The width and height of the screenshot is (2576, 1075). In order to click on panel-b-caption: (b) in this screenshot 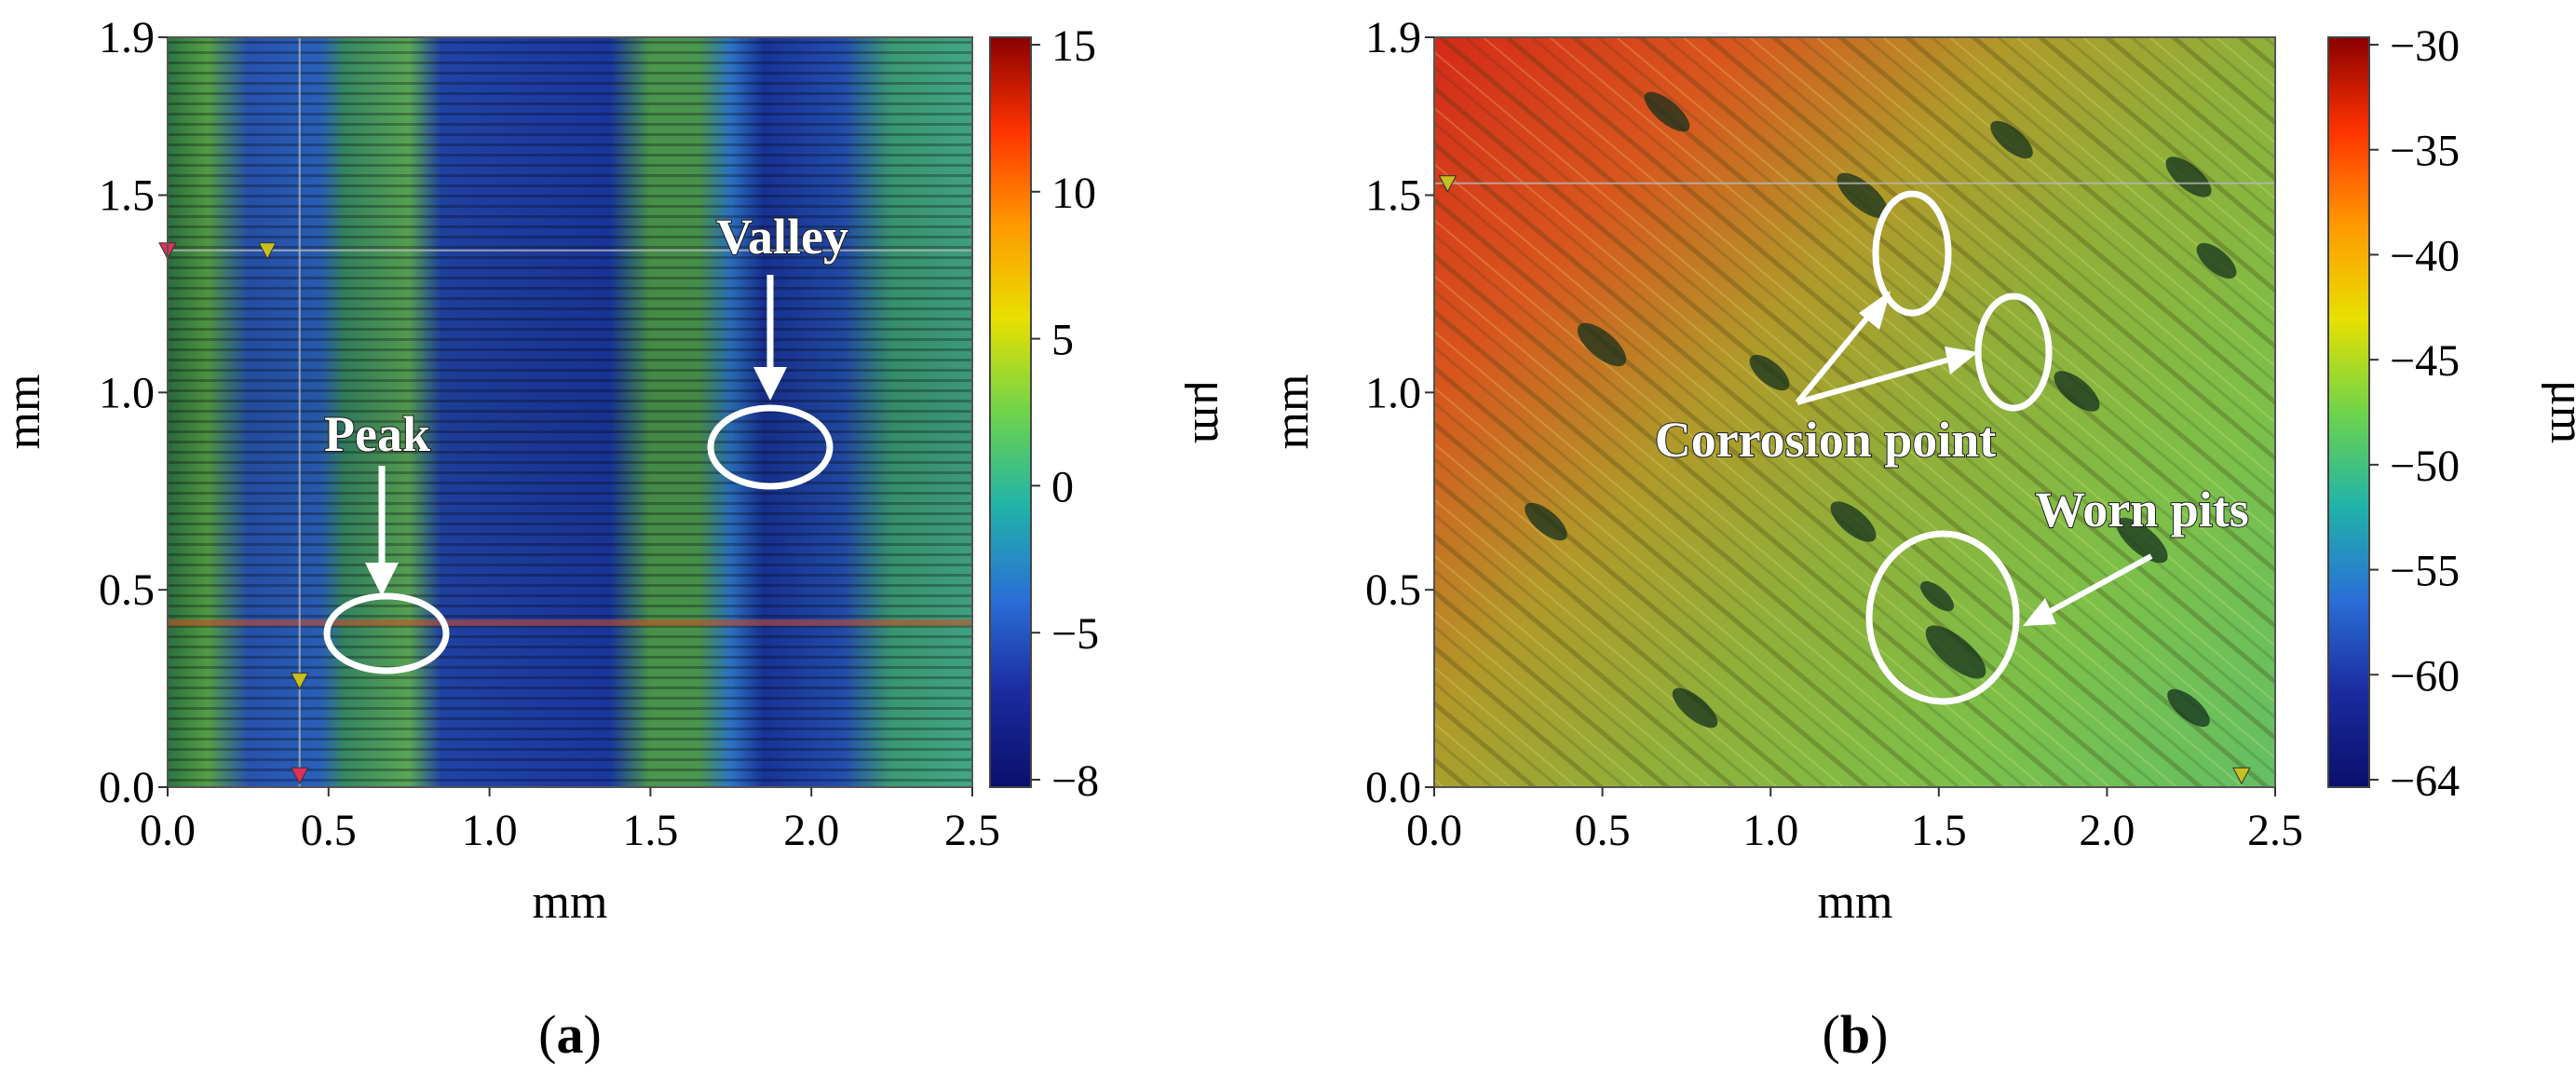, I will do `click(1856, 1035)`.